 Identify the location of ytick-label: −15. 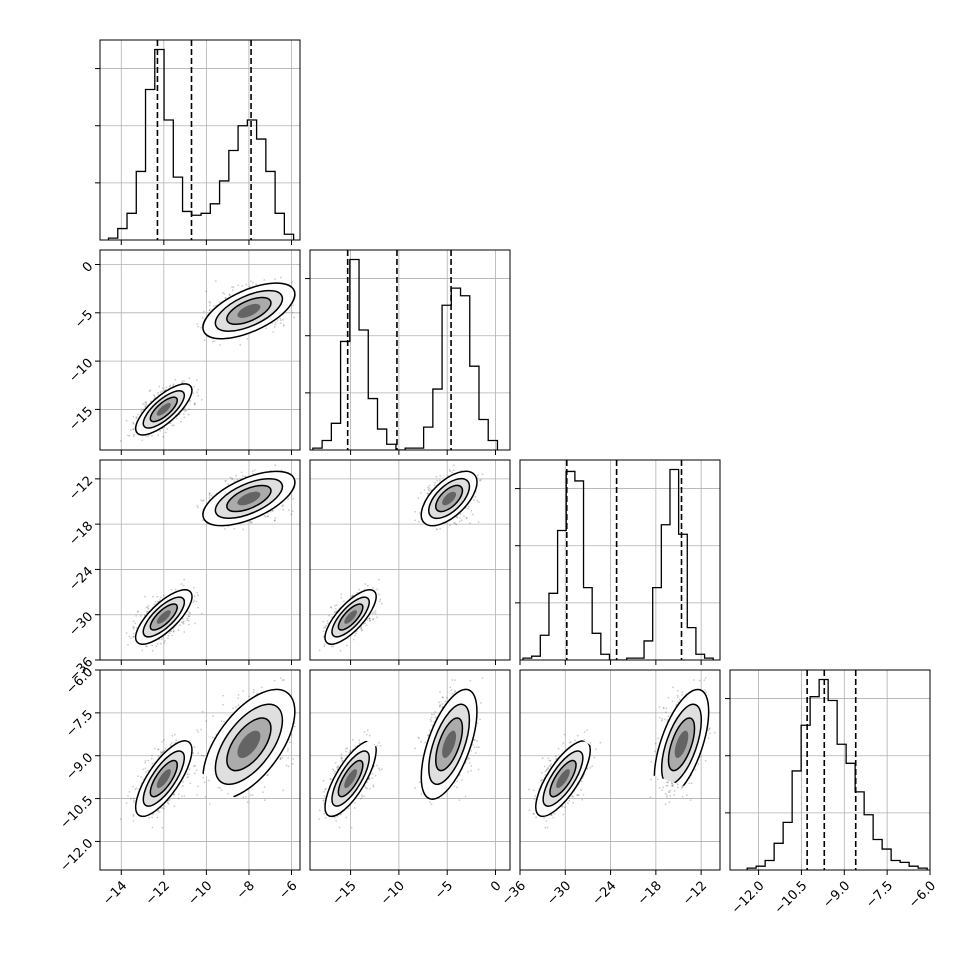
(81, 419).